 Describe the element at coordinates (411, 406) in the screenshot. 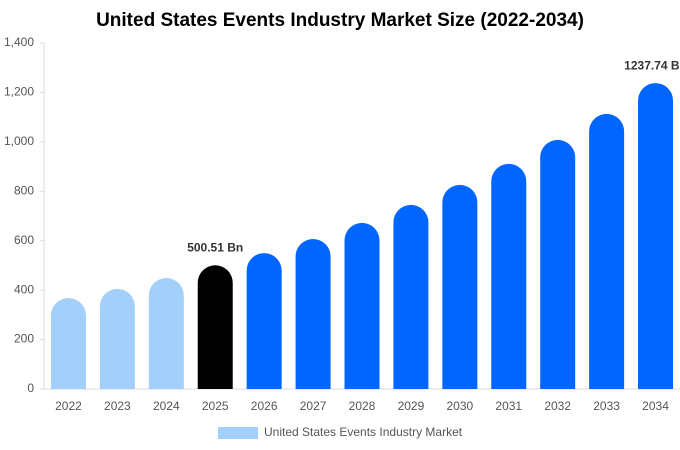

I see `x-tick-label: 2029` at that location.